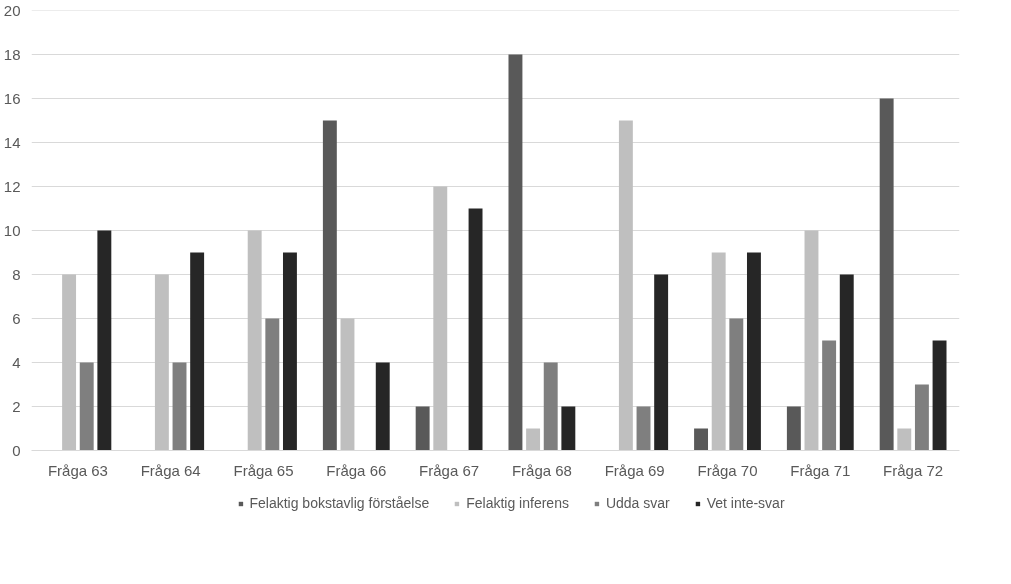 Image resolution: width=1011 pixels, height=584 pixels. Describe the element at coordinates (12, 54) in the screenshot. I see `y-tick-label: 18` at that location.